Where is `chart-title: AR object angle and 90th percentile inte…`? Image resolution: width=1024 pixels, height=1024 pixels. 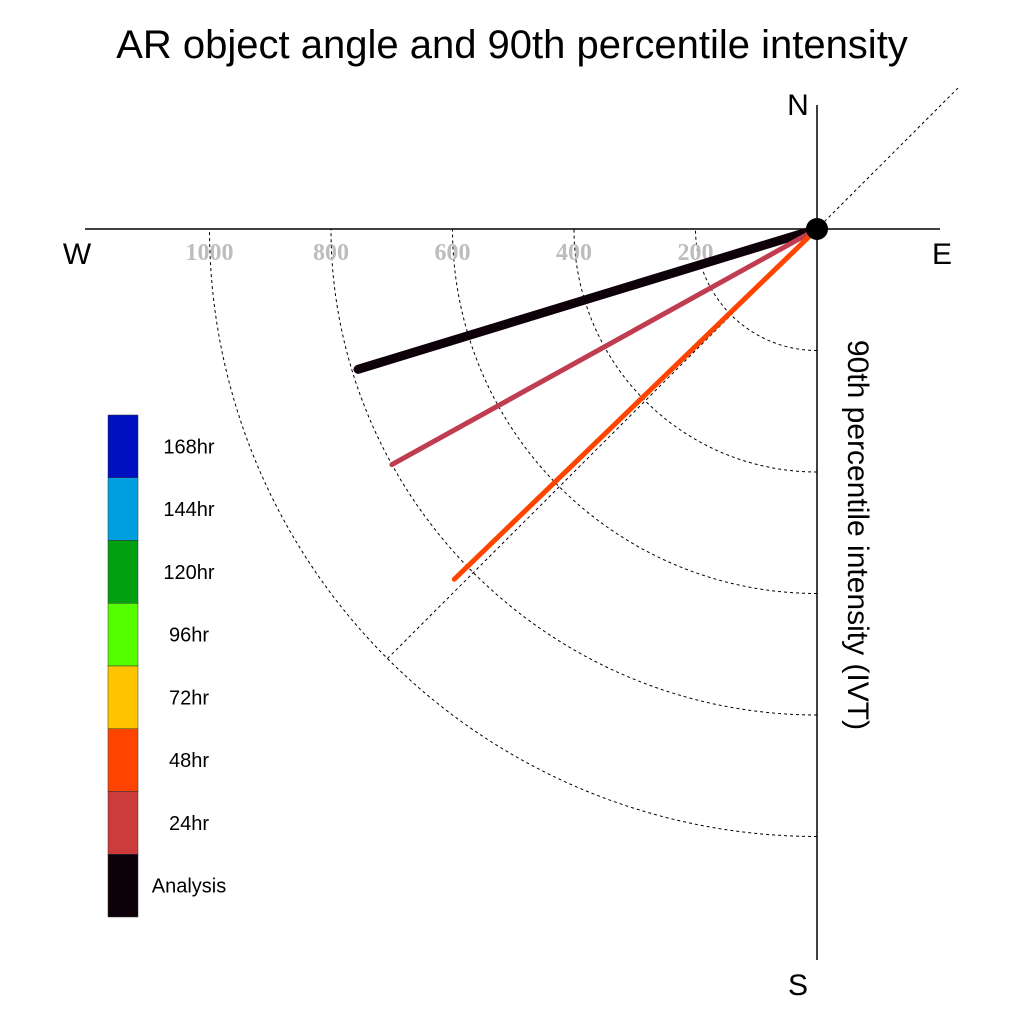
chart-title: AR object angle and 90th percentile inte… is located at coordinates (512, 45).